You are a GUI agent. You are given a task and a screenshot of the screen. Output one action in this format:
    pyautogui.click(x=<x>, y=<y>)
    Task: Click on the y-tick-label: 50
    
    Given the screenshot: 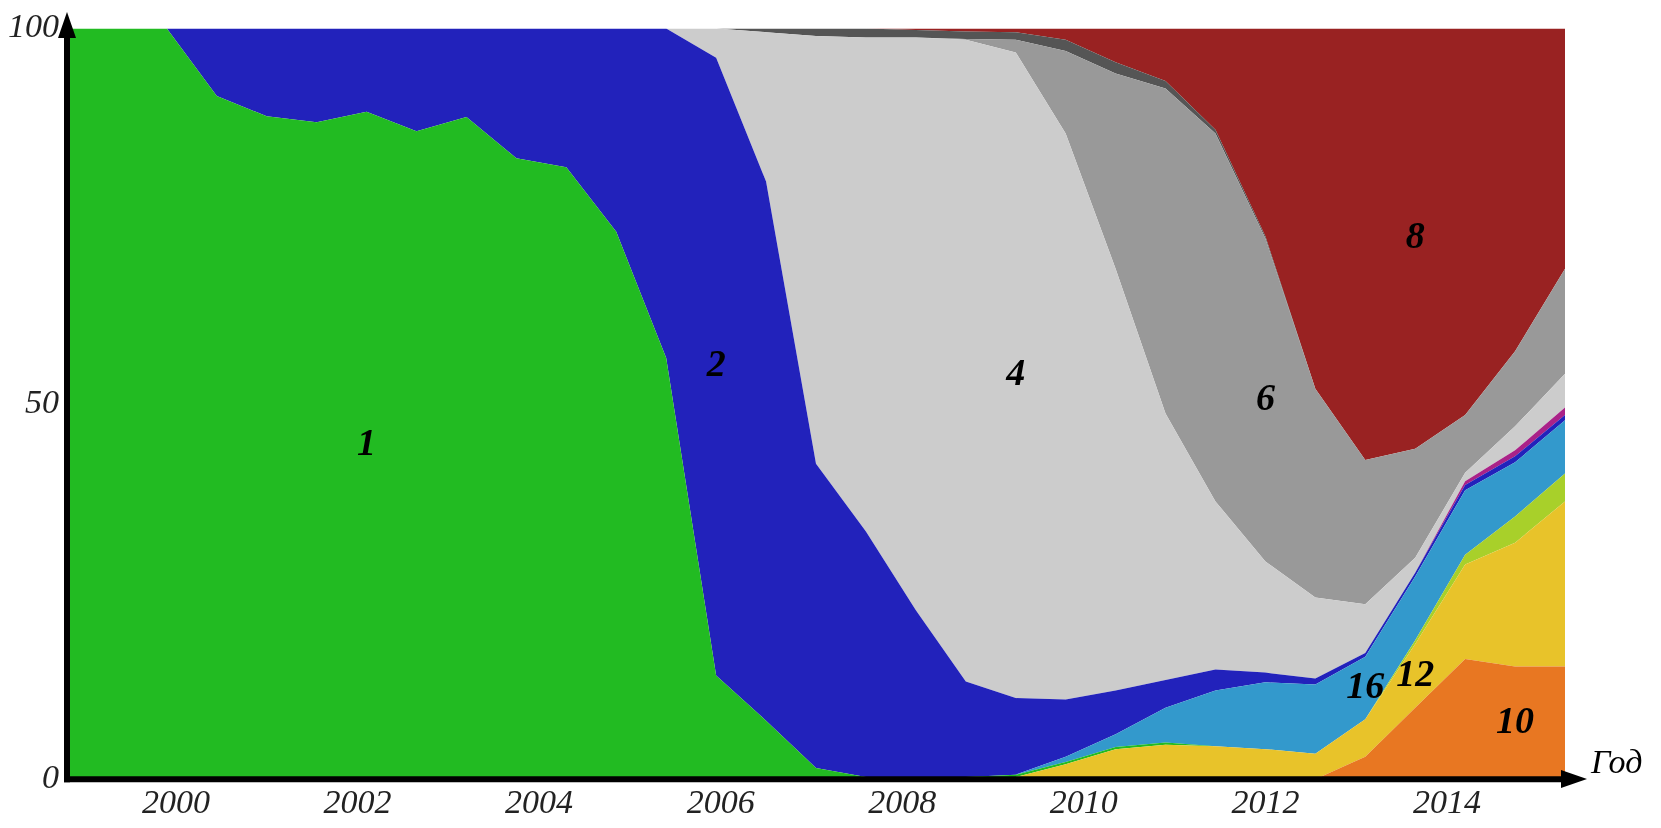 What is the action you would take?
    pyautogui.click(x=42, y=401)
    